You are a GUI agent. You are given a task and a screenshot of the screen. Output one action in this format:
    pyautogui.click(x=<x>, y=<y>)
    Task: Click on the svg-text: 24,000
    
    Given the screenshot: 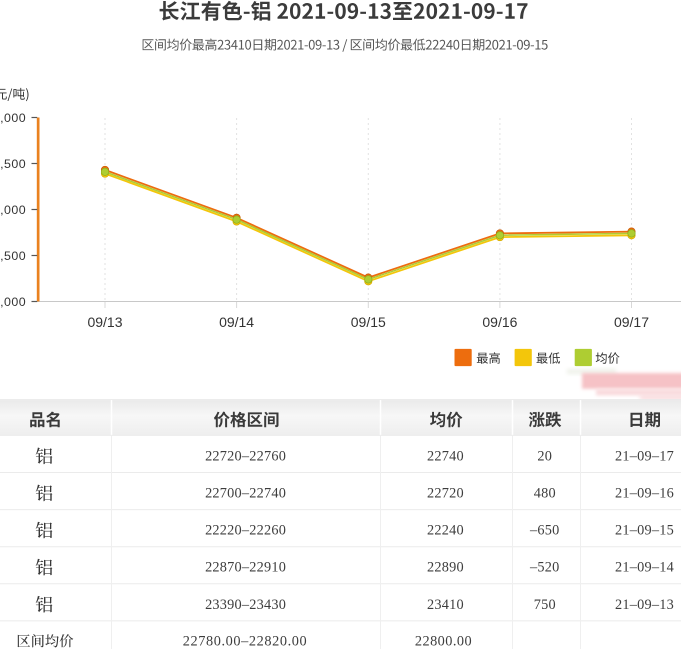 What is the action you would take?
    pyautogui.click(x=13, y=118)
    